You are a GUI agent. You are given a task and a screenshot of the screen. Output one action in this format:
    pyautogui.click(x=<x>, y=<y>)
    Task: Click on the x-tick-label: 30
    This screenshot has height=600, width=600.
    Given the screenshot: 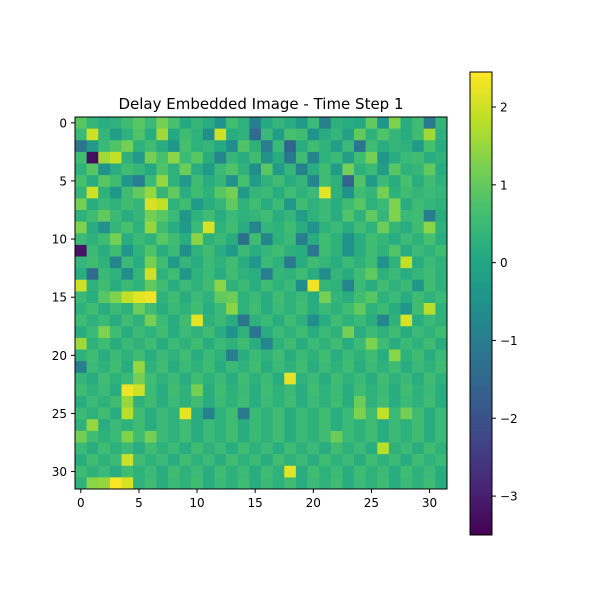 What is the action you would take?
    pyautogui.click(x=429, y=503)
    